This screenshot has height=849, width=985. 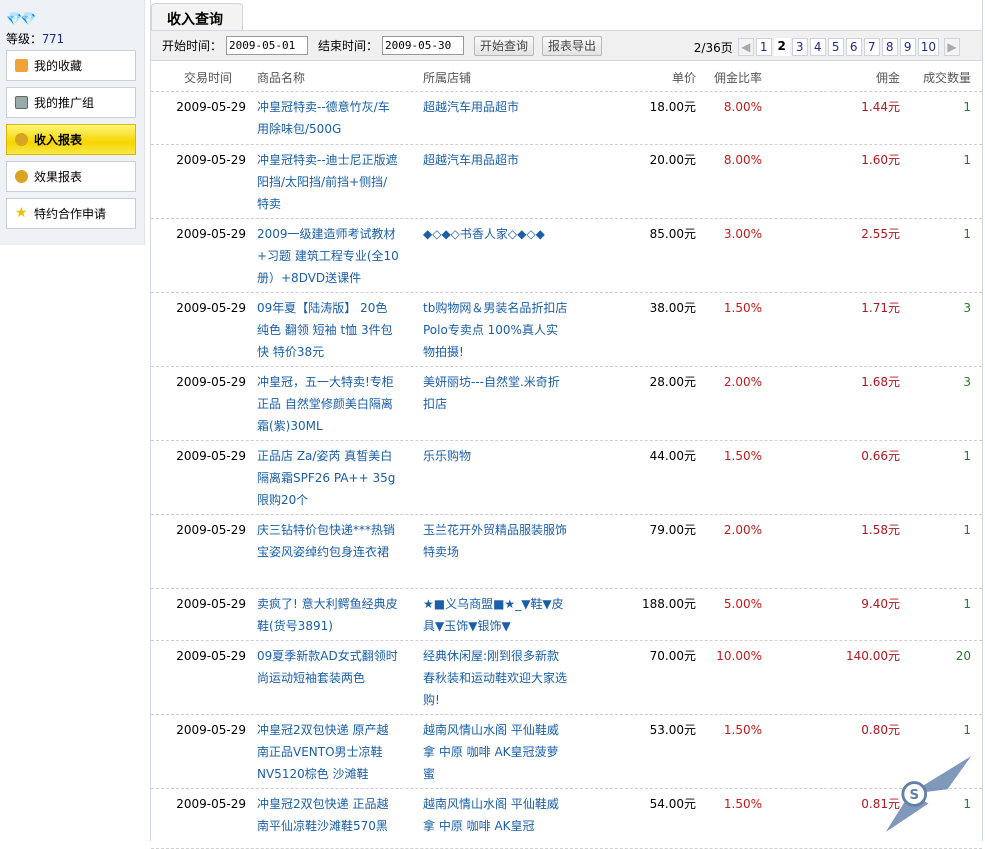 What do you see at coordinates (946, 78) in the screenshot?
I see `header-qty: 成交数量` at bounding box center [946, 78].